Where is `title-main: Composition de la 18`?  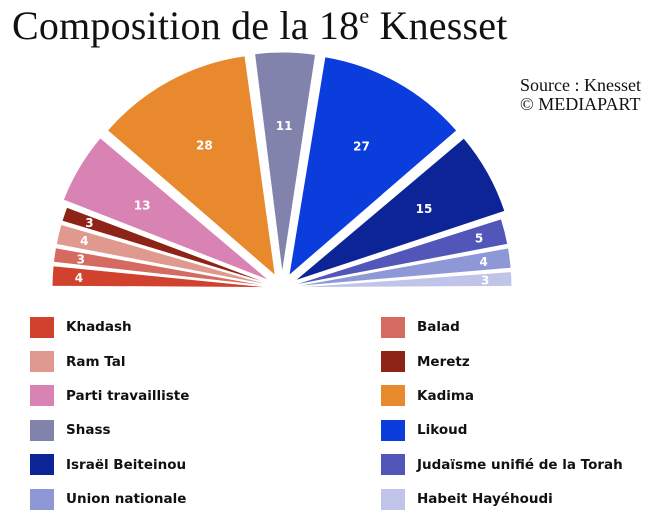
title-main: Composition de la 18 is located at coordinates (186, 25).